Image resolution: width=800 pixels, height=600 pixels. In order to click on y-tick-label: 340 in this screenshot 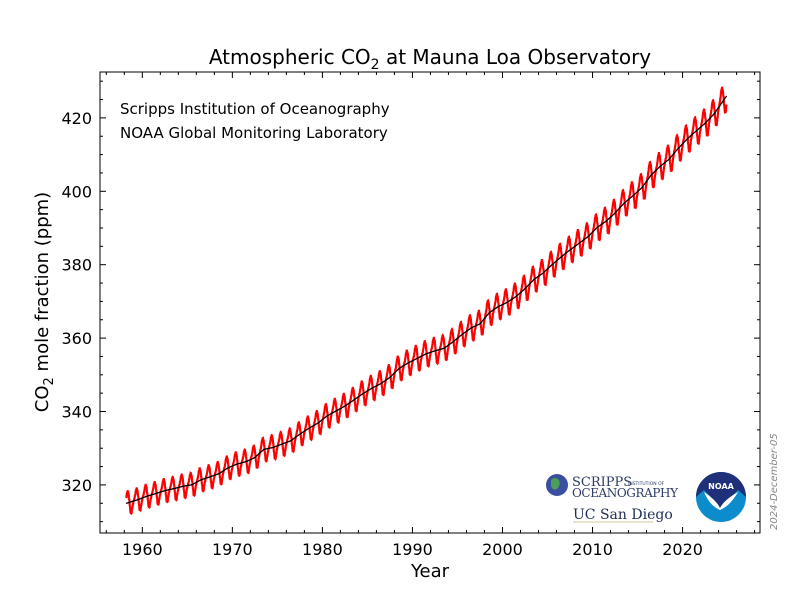, I will do `click(76, 412)`.